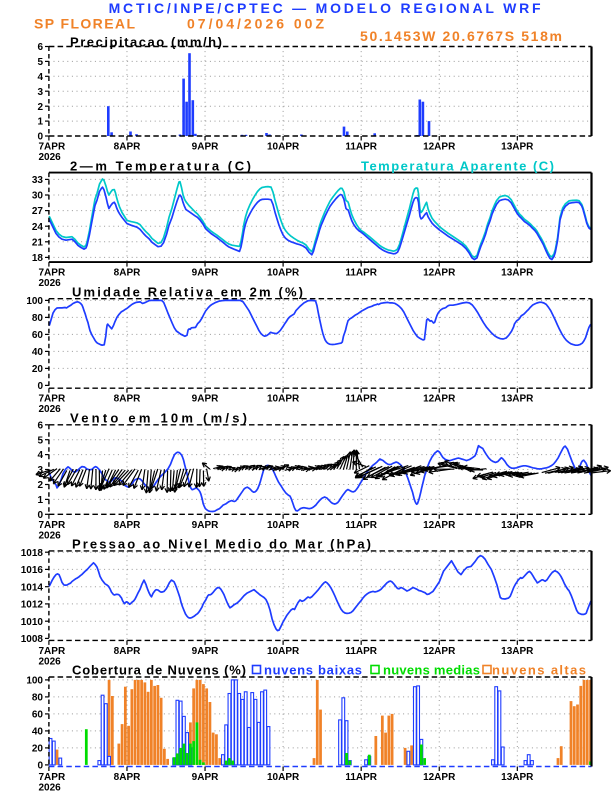  I want to click on svg-text: 1012, so click(32, 605).